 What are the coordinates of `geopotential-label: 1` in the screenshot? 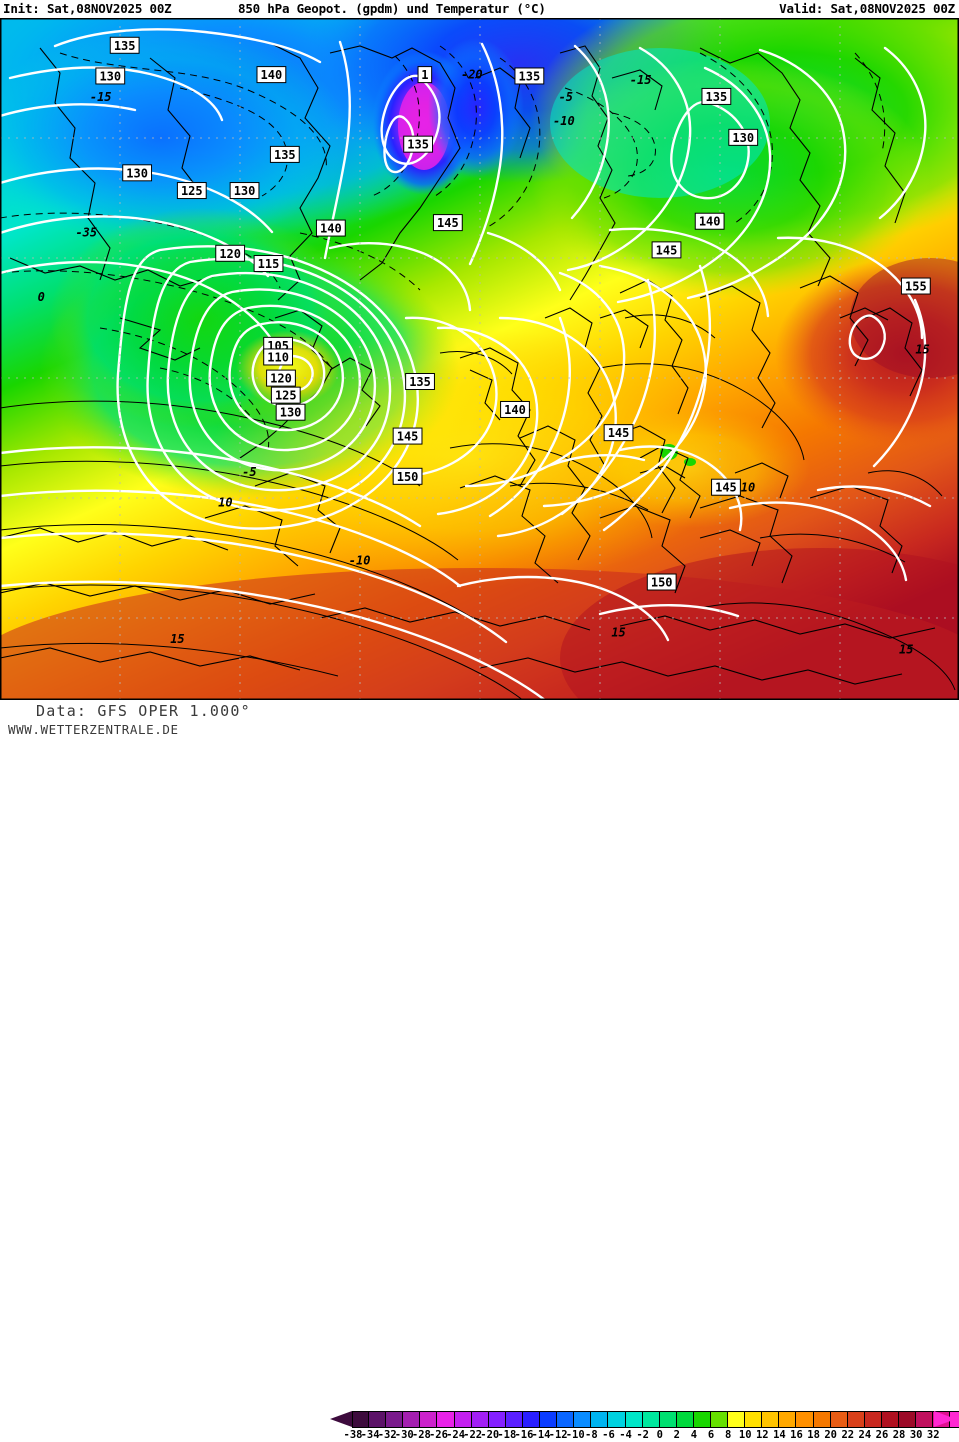 It's located at (425, 75).